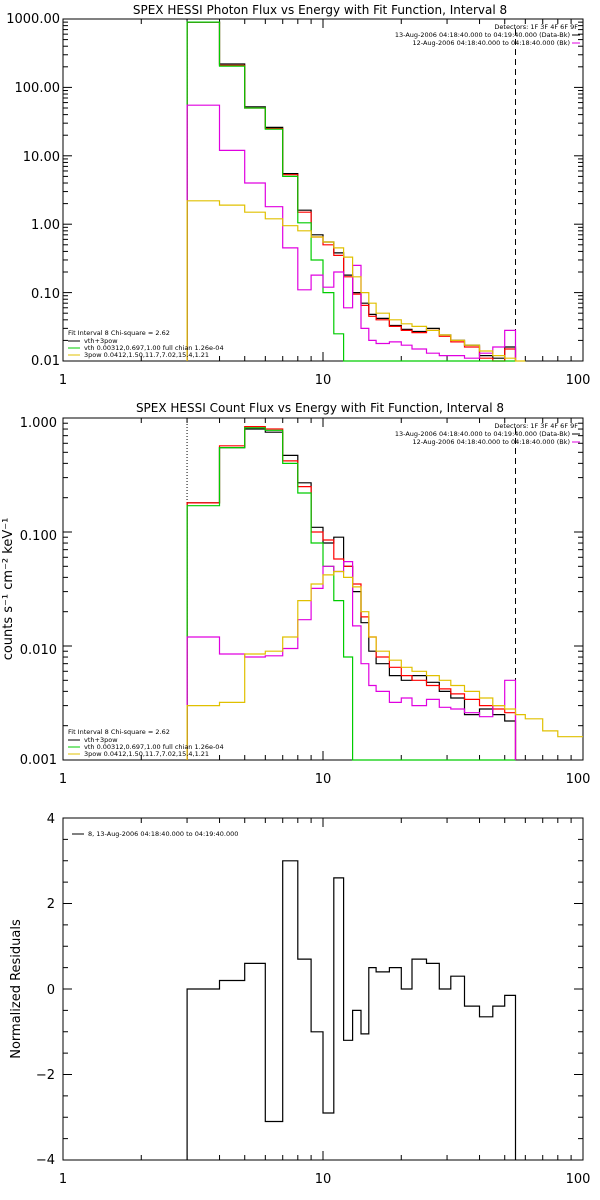  What do you see at coordinates (323, 779) in the screenshot?
I see `count-xtick-10: 10` at bounding box center [323, 779].